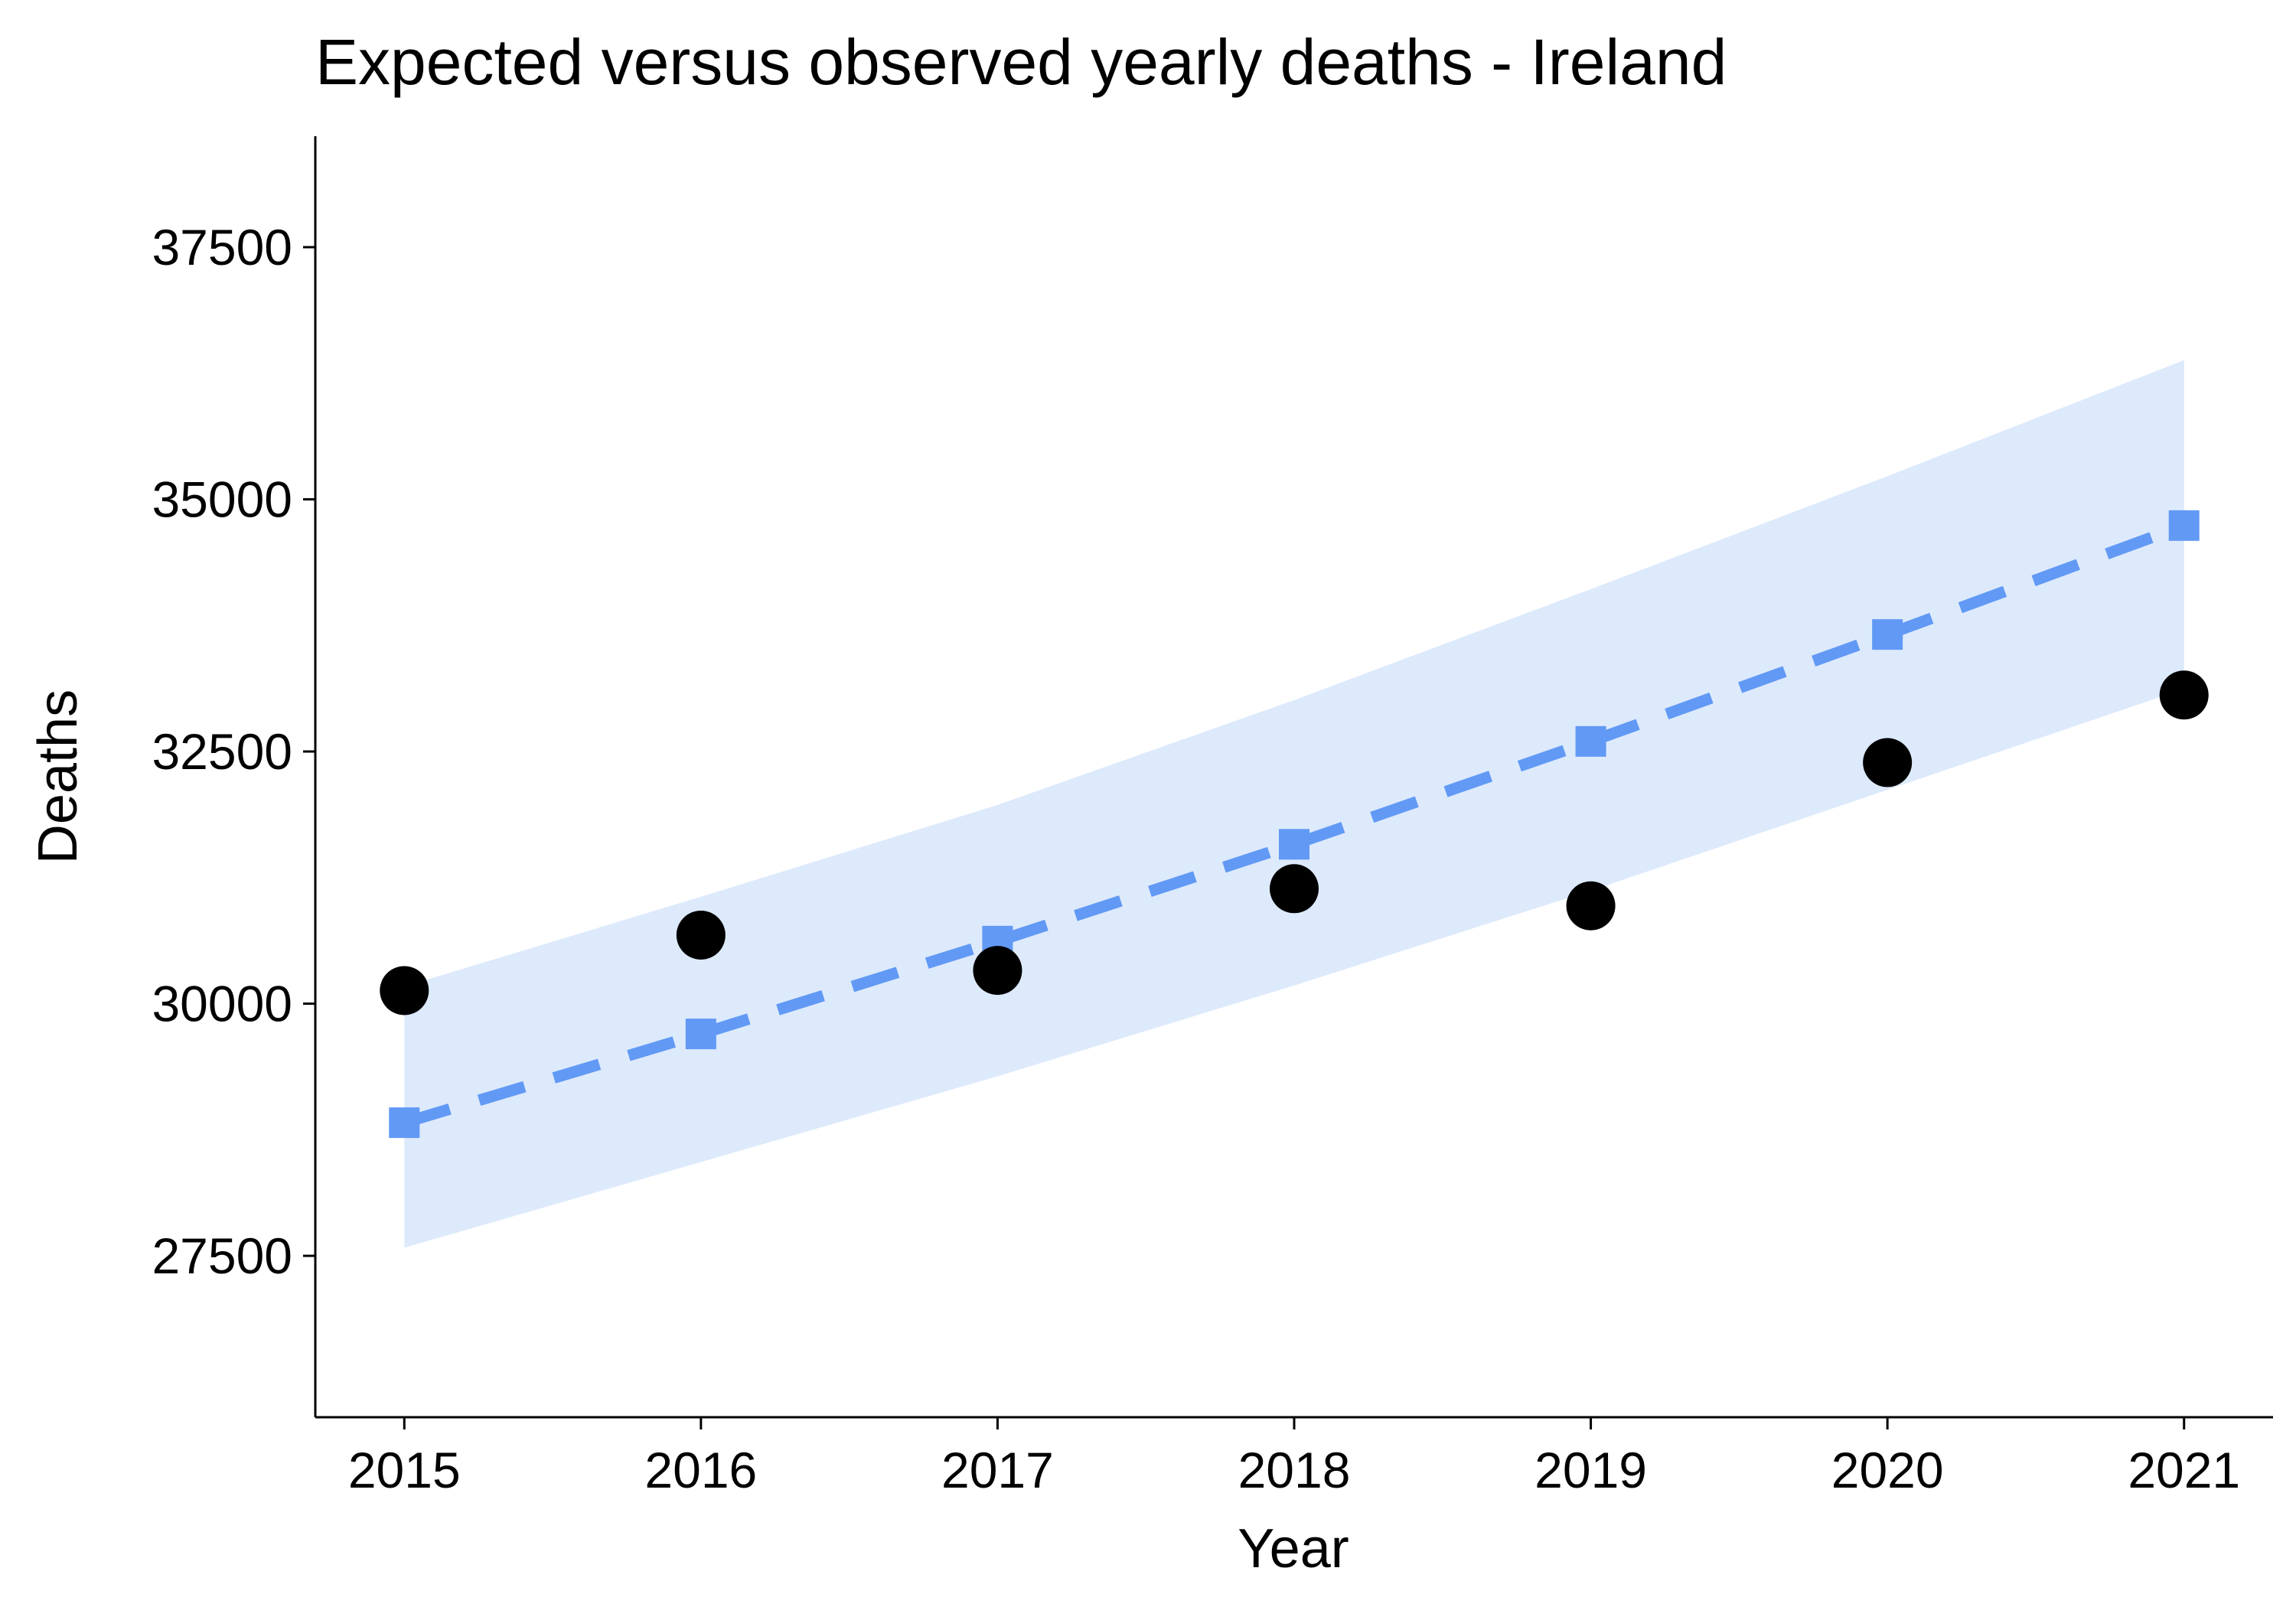  What do you see at coordinates (700, 1470) in the screenshot?
I see `x-tick-label-2016: 2016` at bounding box center [700, 1470].